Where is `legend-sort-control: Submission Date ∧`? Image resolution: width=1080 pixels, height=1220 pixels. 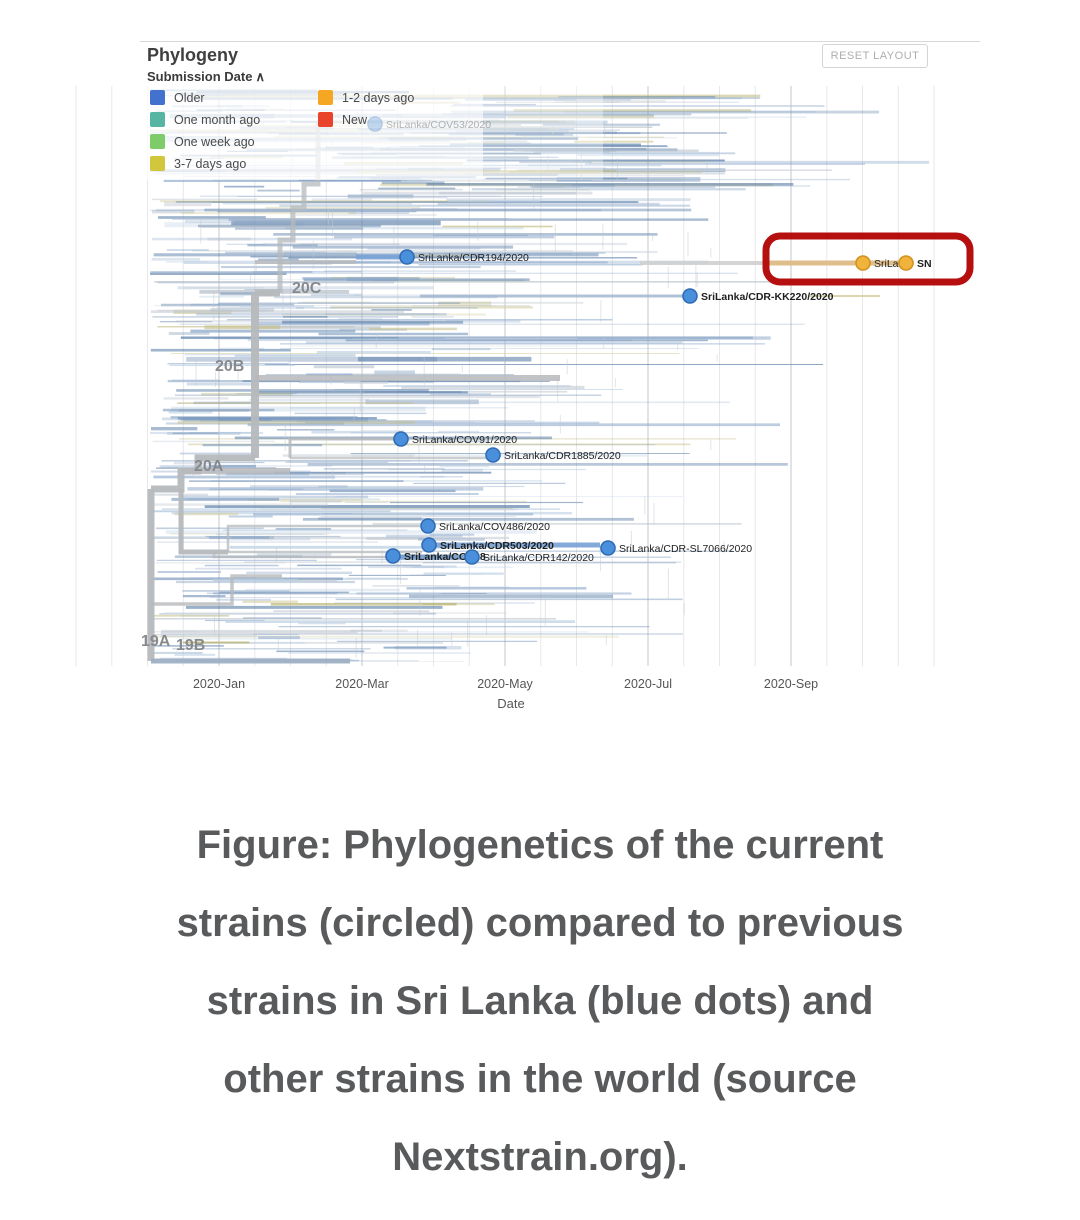 legend-sort-control: Submission Date ∧ is located at coordinates (206, 77).